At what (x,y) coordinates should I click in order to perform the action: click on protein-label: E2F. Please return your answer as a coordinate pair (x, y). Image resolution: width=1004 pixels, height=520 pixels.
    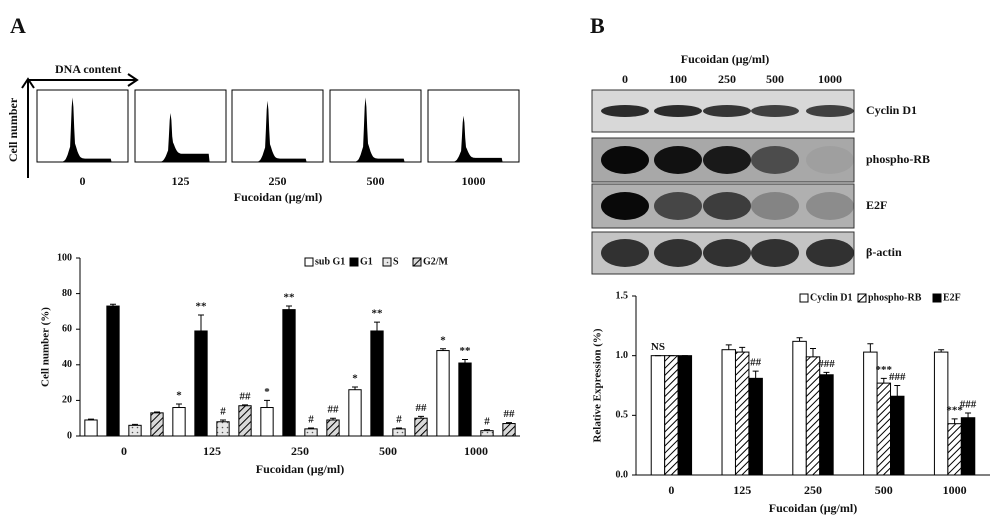
    Looking at the image, I should click on (876, 205).